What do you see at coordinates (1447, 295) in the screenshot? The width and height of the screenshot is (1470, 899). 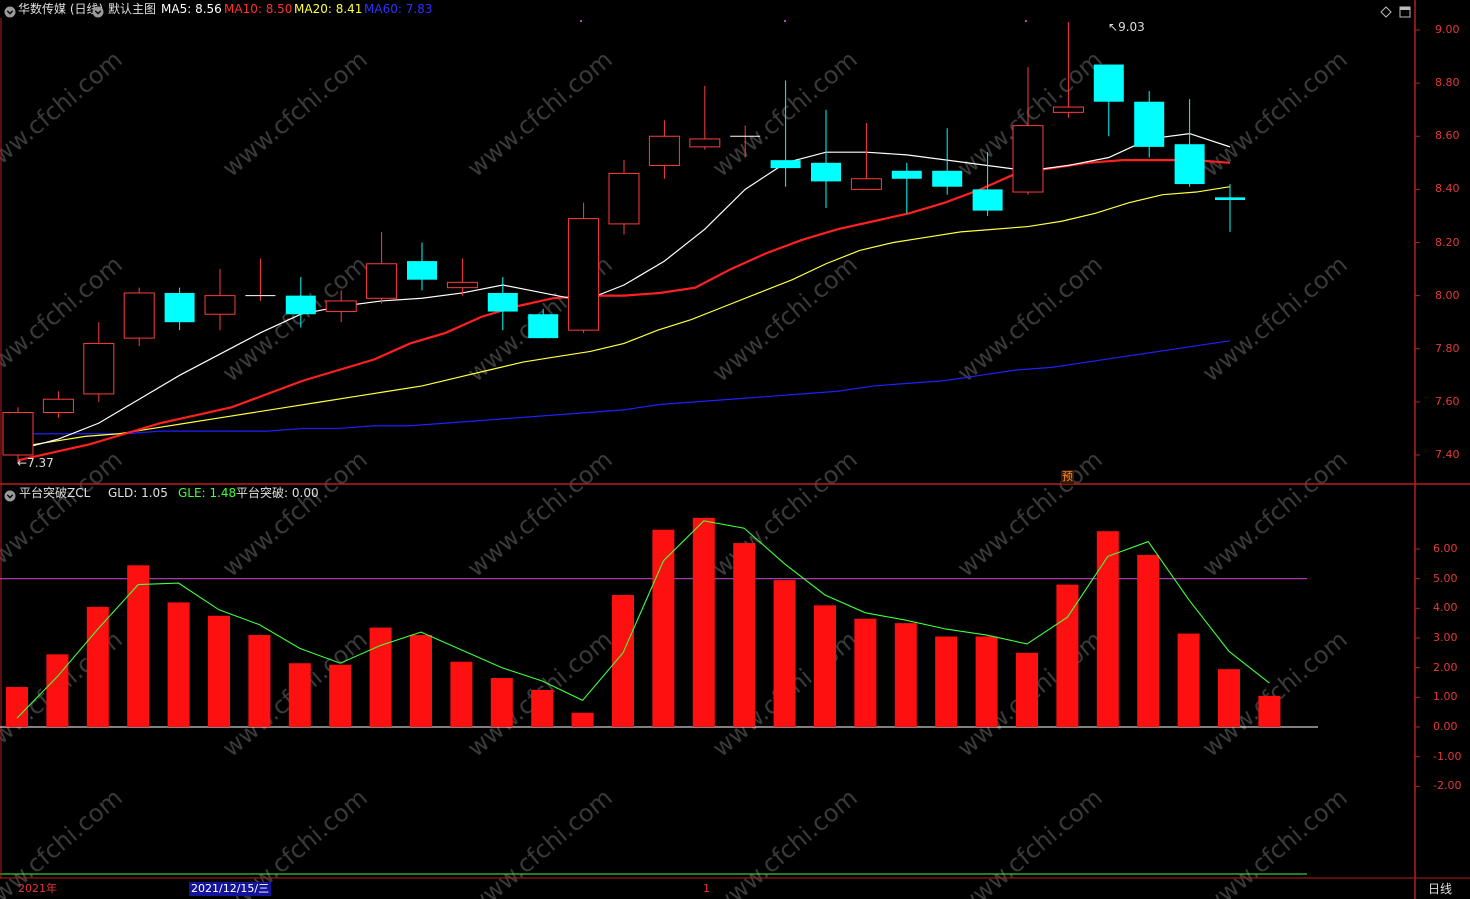 I see `price-tick-label: 8.00` at bounding box center [1447, 295].